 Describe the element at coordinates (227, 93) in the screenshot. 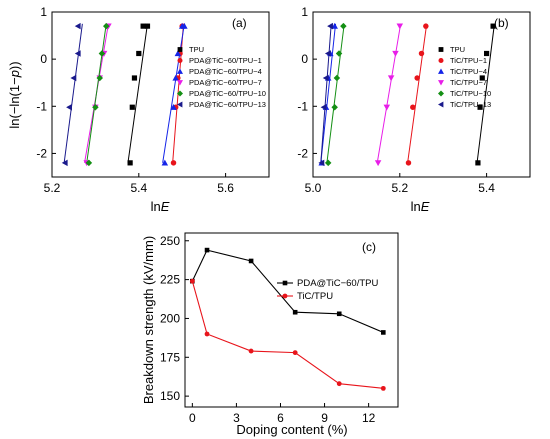

I see `legend-label: PDA@TiC−60/TPU−10` at that location.